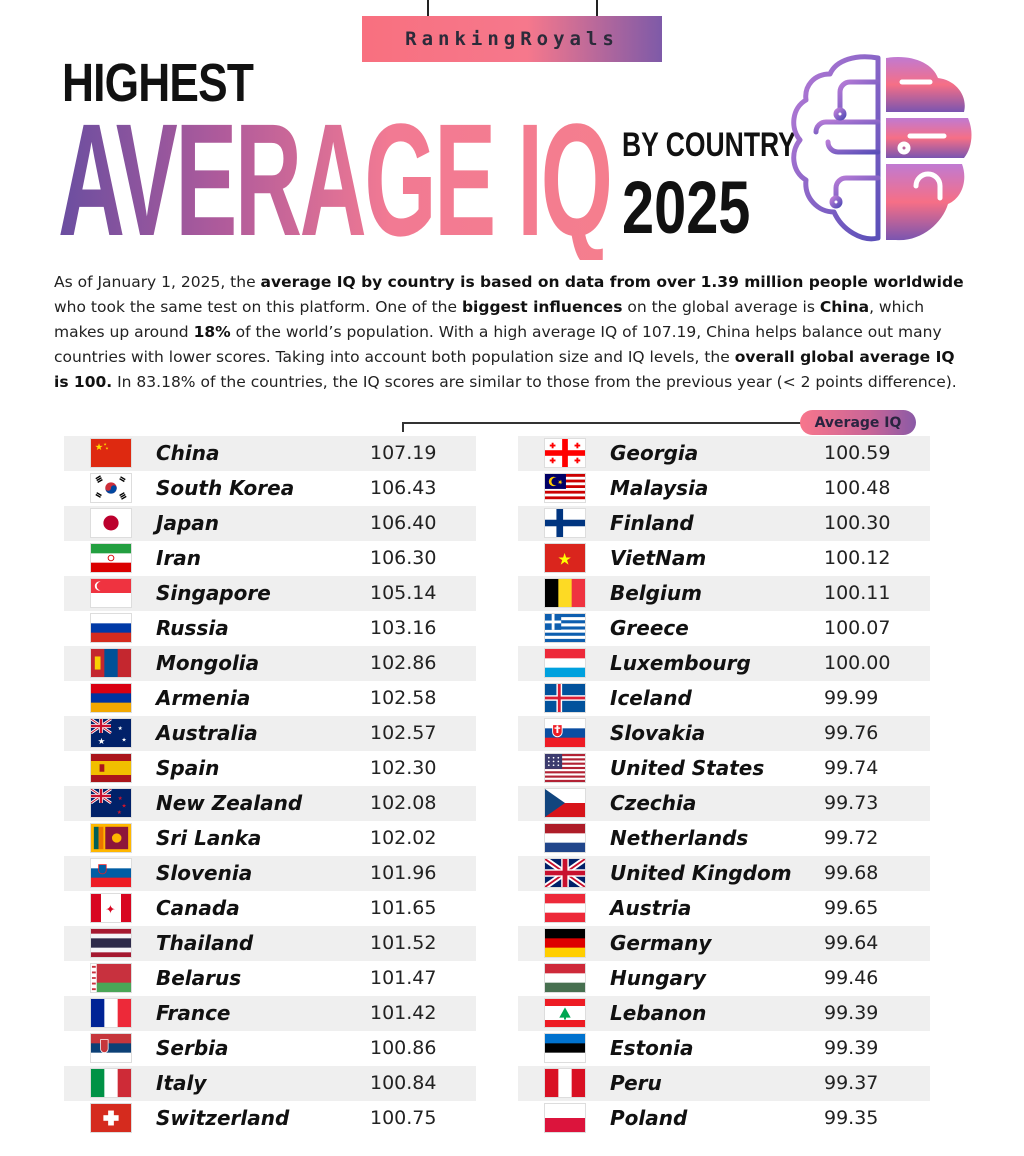 The height and width of the screenshot is (1156, 1024). I want to click on table-row: Czechia 99.73, so click(724, 803).